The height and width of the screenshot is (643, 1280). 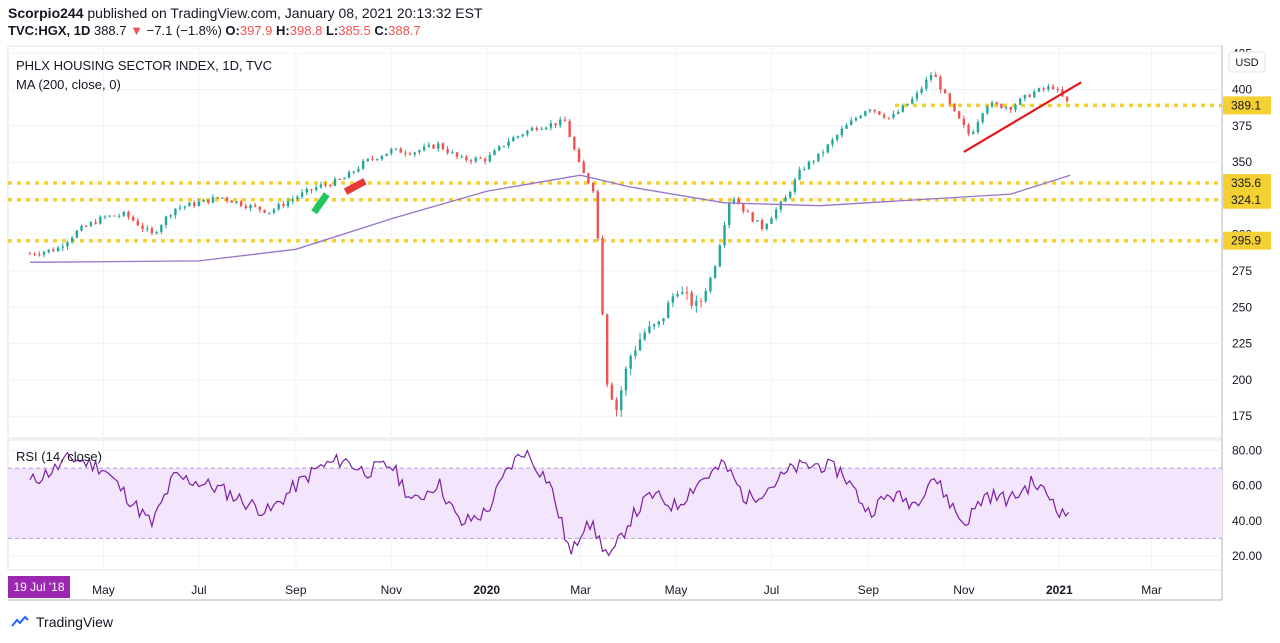 I want to click on start-date-label: 19 Jul '18, so click(x=39, y=587).